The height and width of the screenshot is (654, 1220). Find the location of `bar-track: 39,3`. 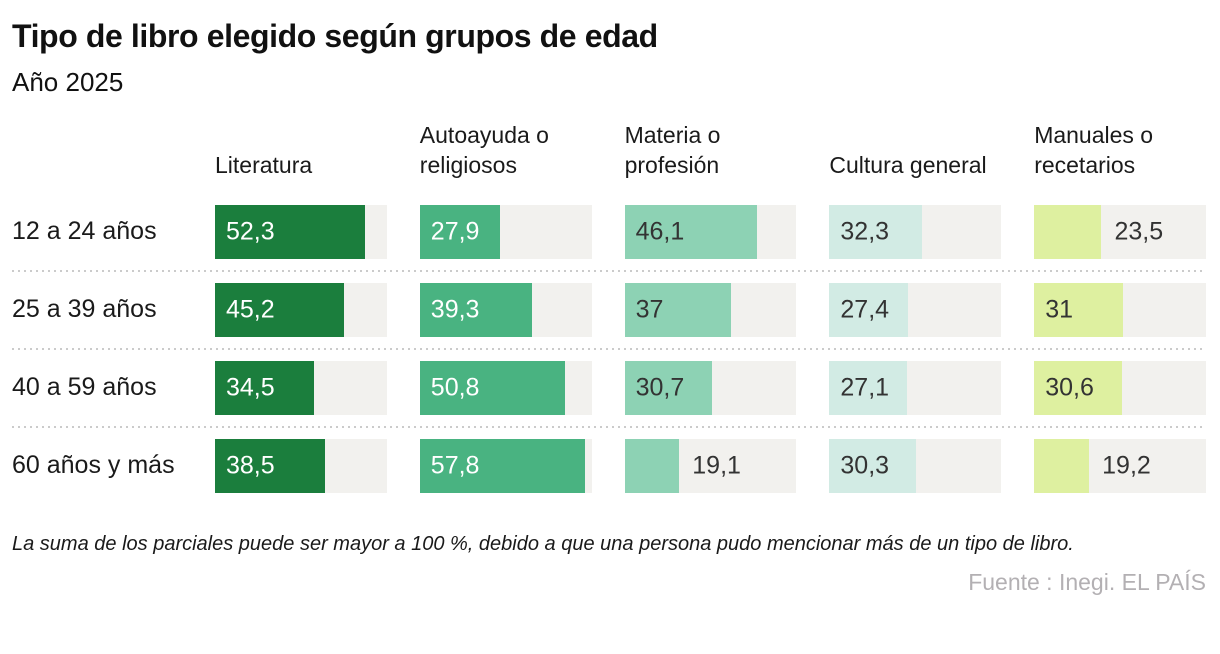

bar-track: 39,3 is located at coordinates (505, 309).